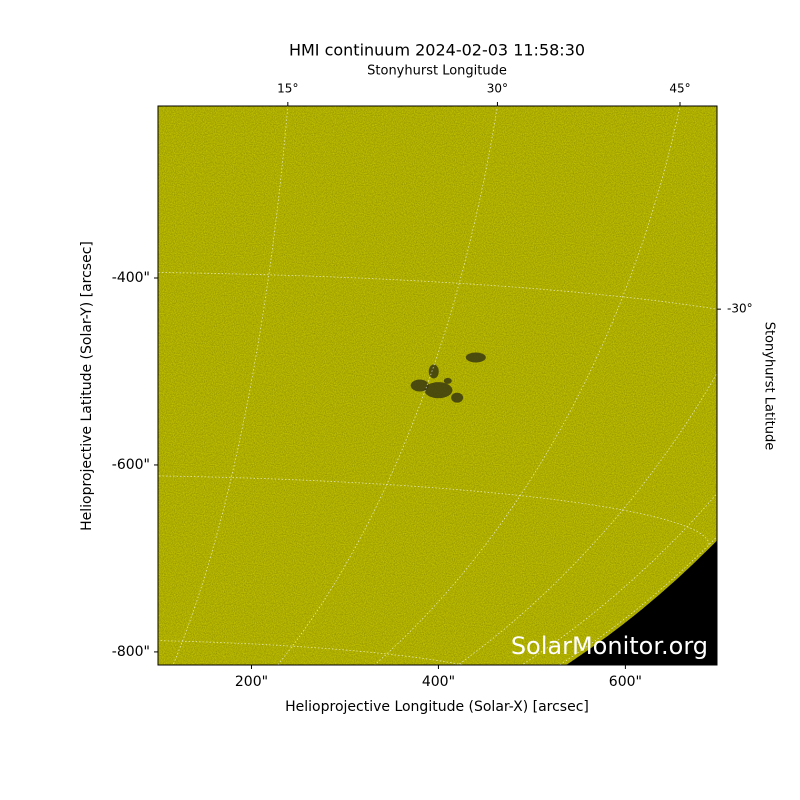  Describe the element at coordinates (740, 309) in the screenshot. I see `y2-tick-label: -30°` at that location.